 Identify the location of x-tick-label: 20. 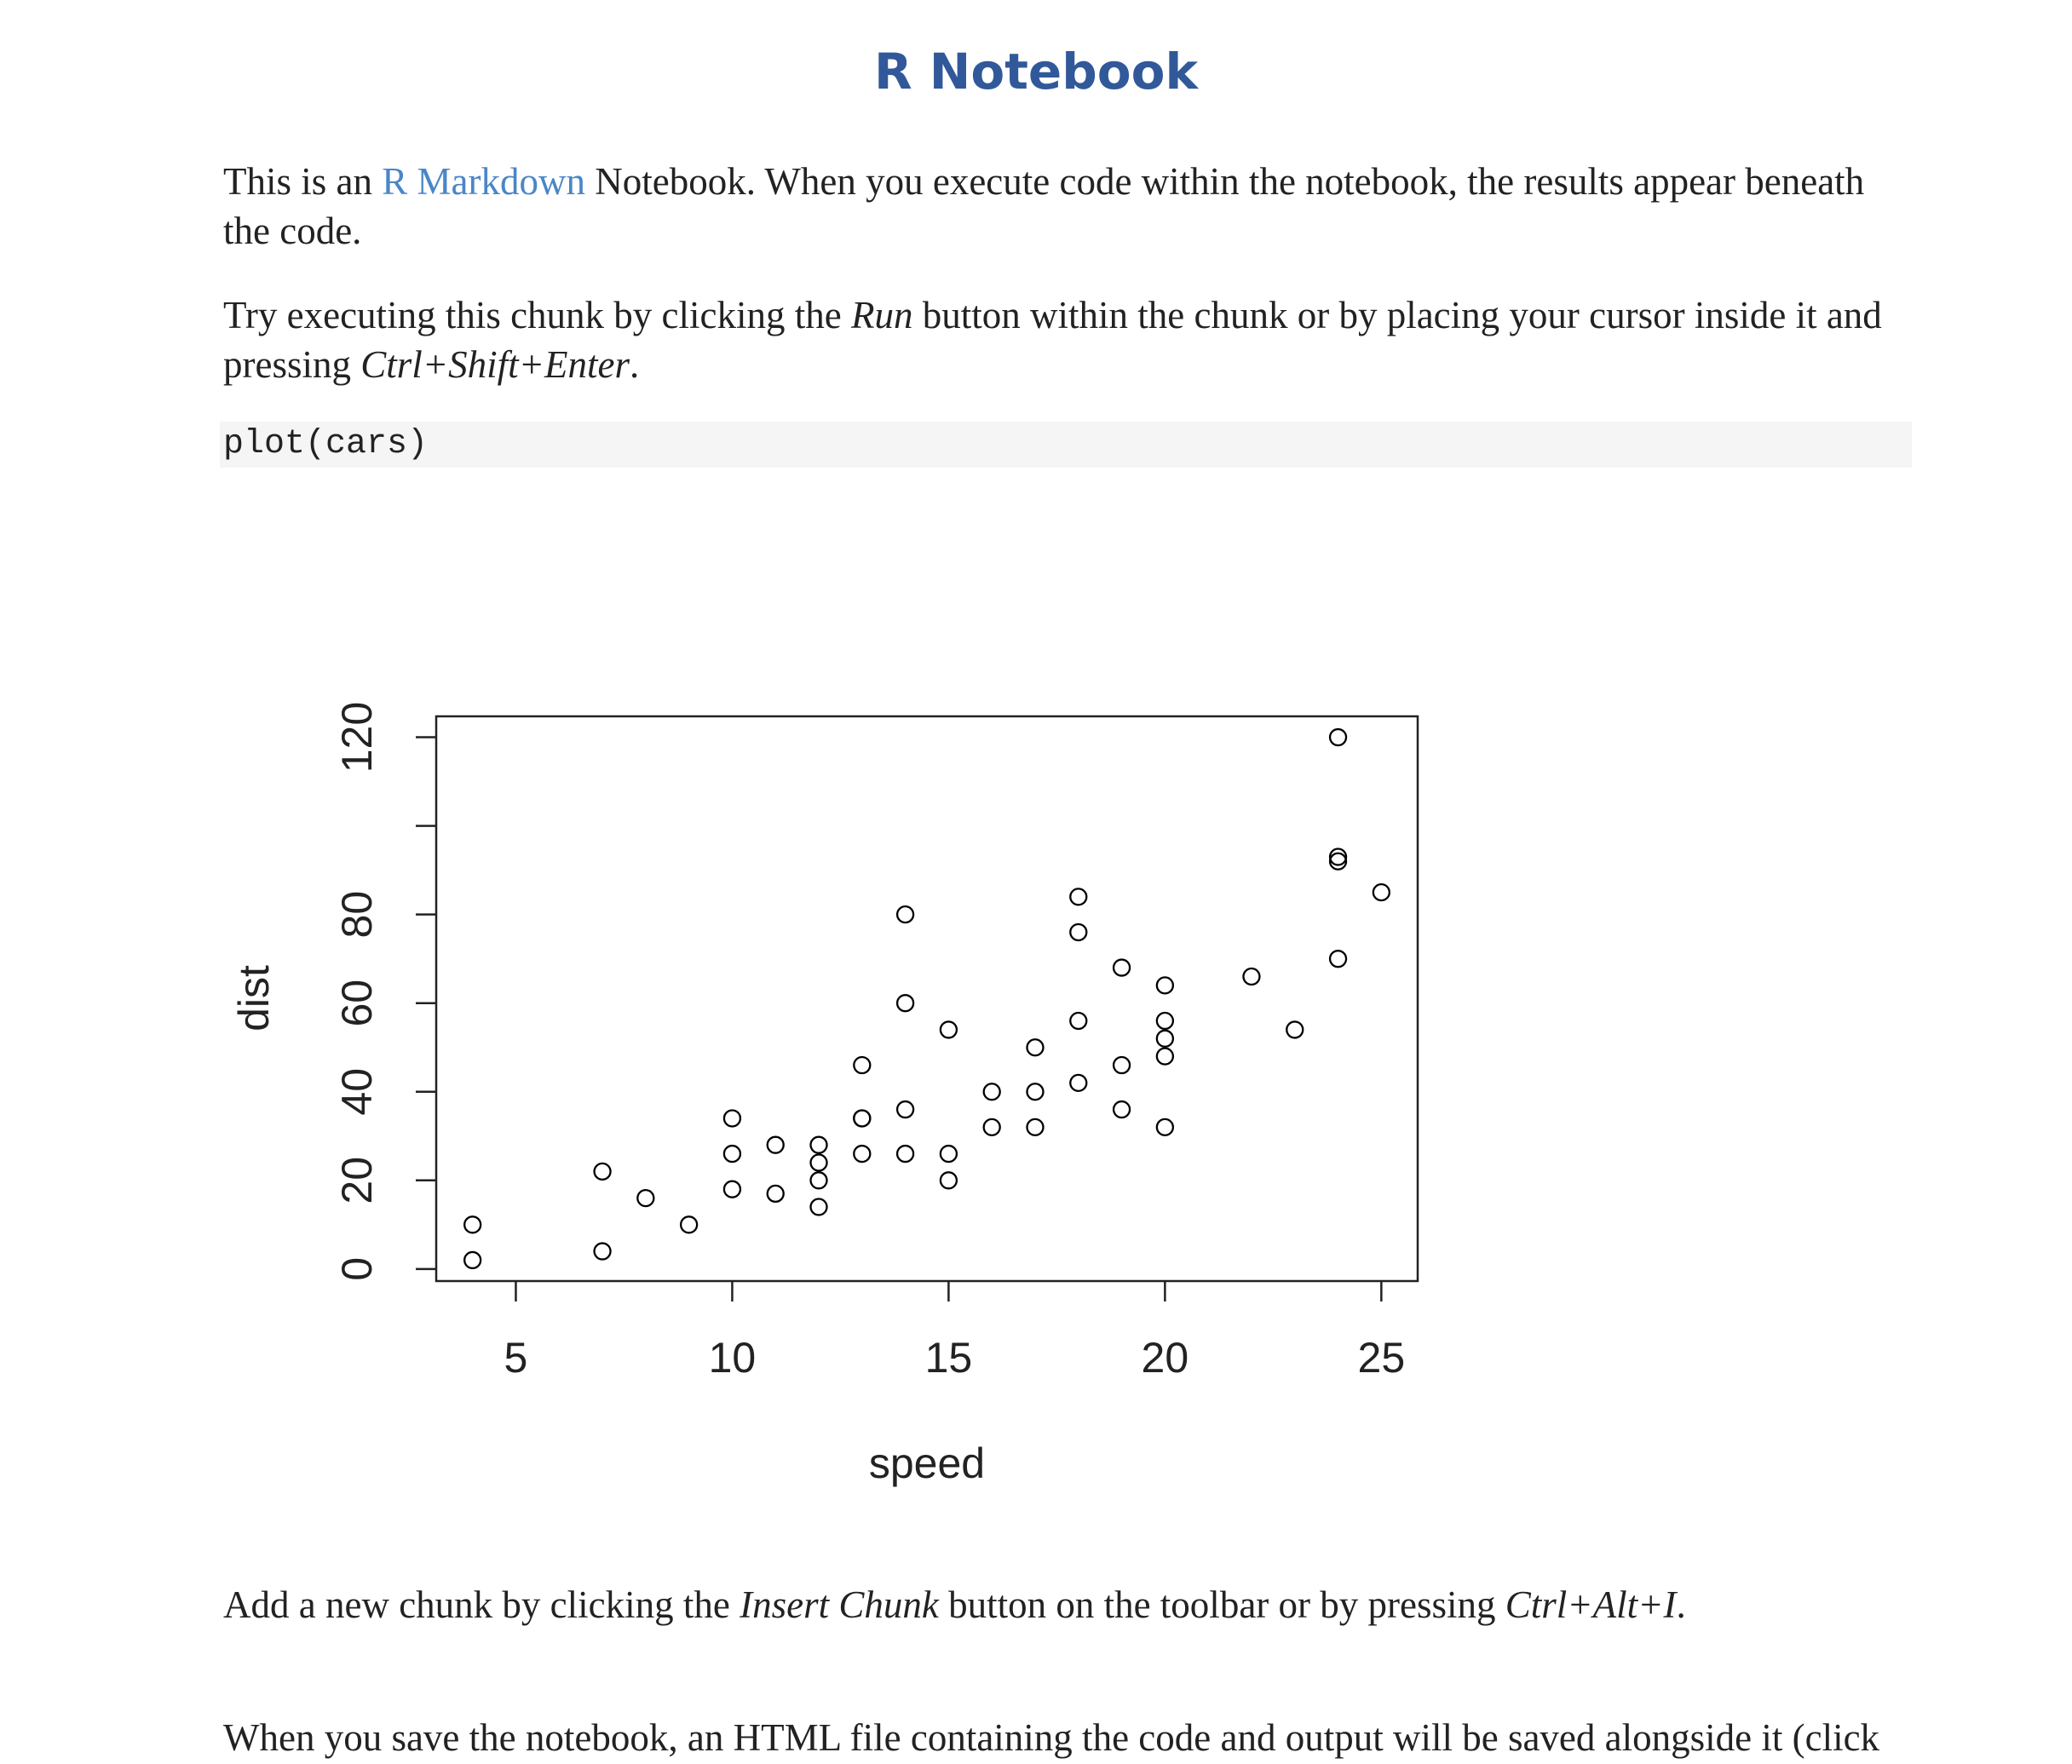
(1165, 1358).